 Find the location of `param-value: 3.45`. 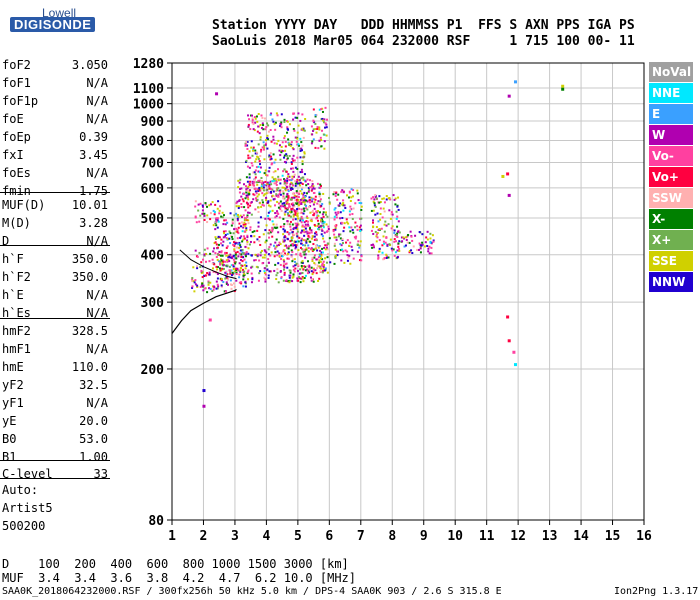

param-value: 3.45 is located at coordinates (93, 155).